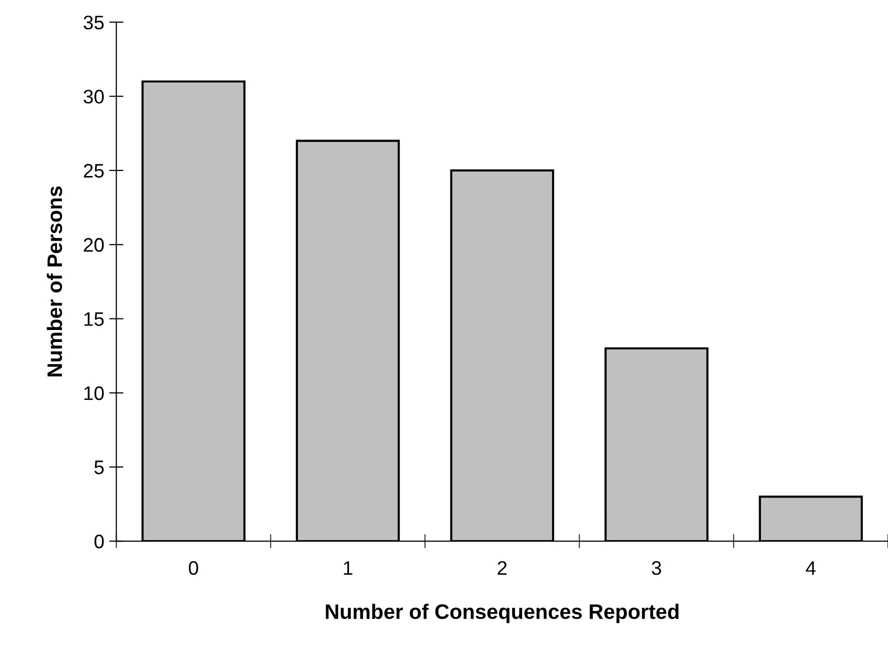  I want to click on y-tick-label: 5, so click(99, 467).